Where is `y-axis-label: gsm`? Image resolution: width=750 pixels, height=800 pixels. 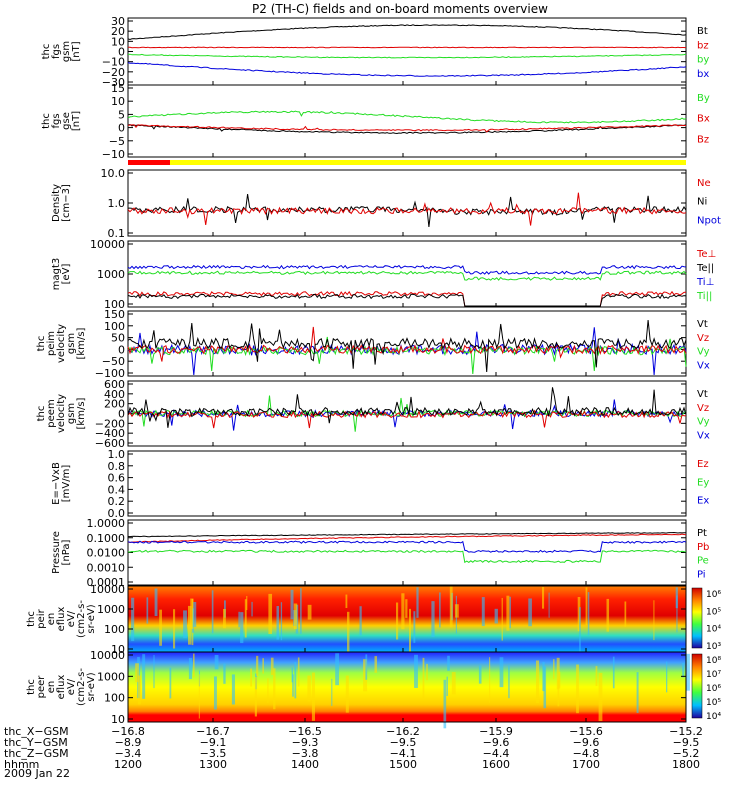 y-axis-label: gsm is located at coordinates (66, 51).